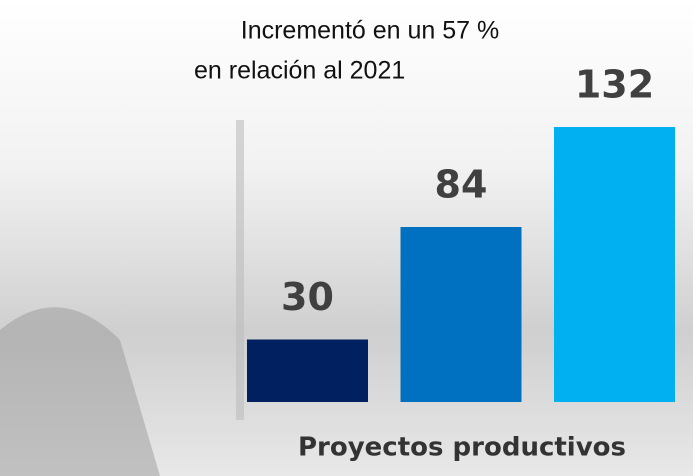 Image resolution: width=693 pixels, height=476 pixels. What do you see at coordinates (307, 297) in the screenshot?
I see `value-label: 30` at bounding box center [307, 297].